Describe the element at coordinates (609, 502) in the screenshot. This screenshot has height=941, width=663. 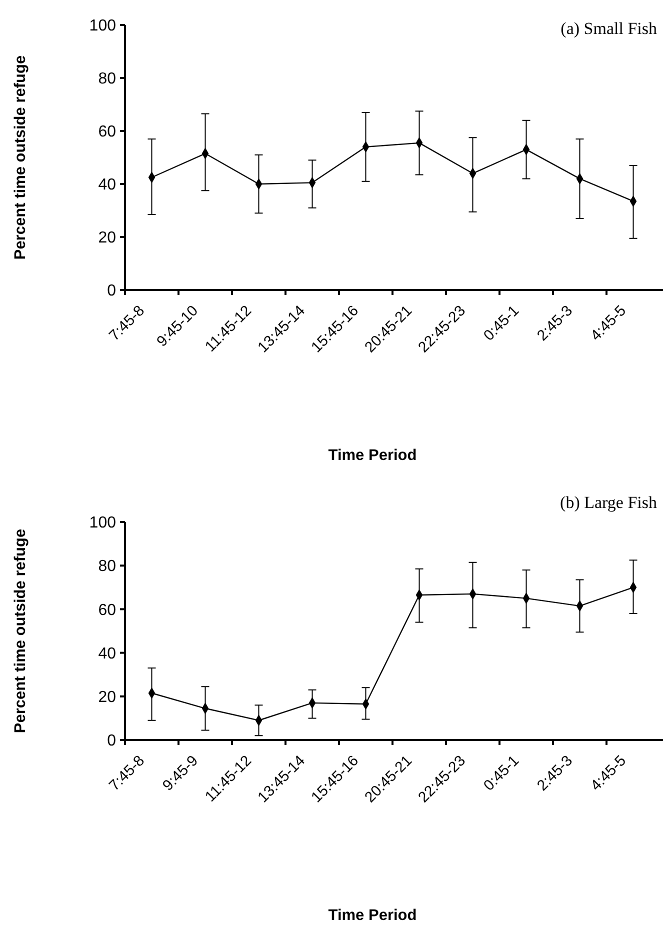
I see `chart-title: (b) Large Fish` at that location.